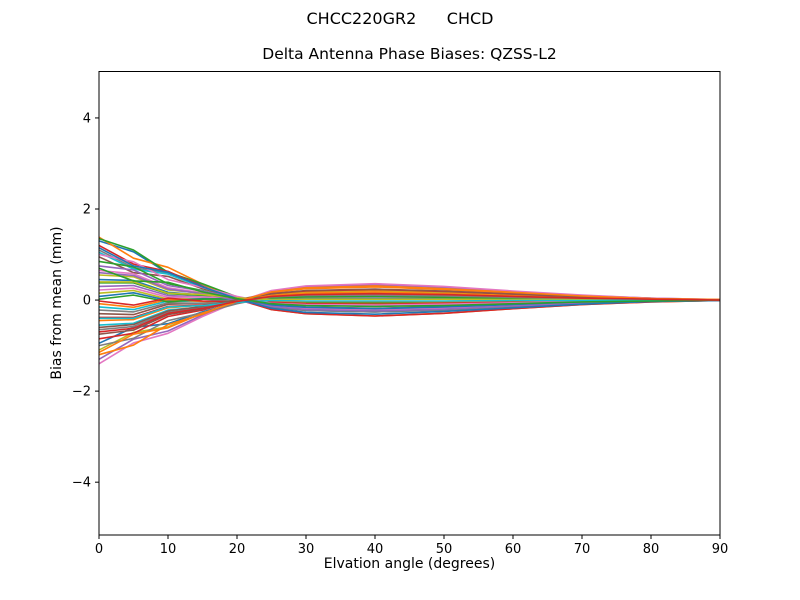 The height and width of the screenshot is (600, 800). I want to click on x-tick-label: 50, so click(444, 549).